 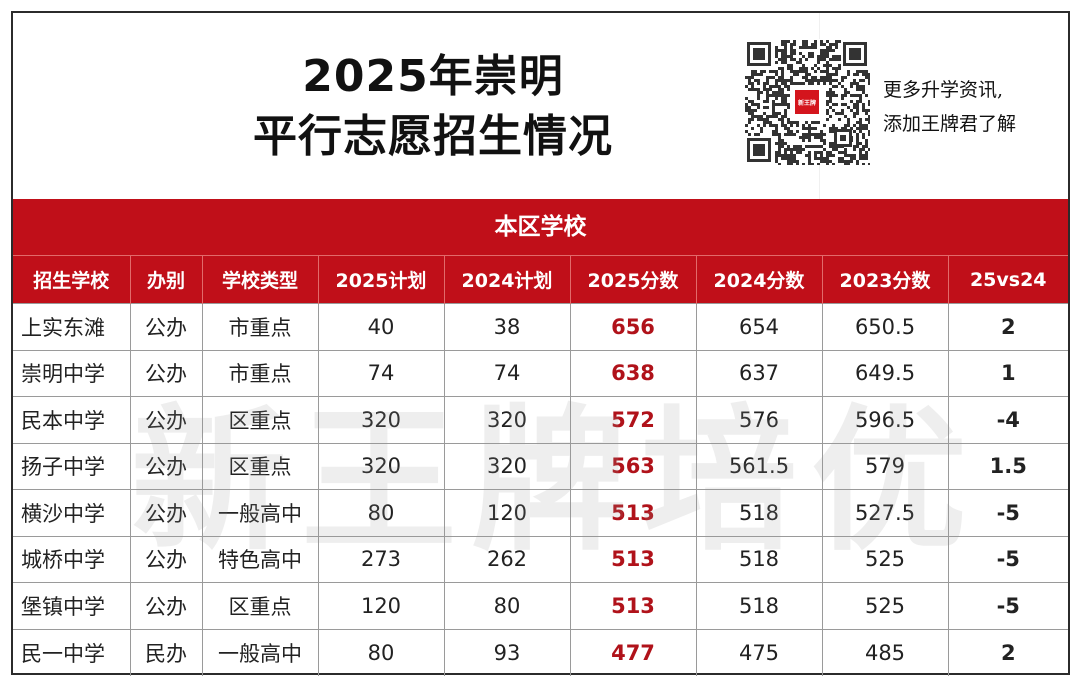 I want to click on qr-logo-text: 新王牌, so click(x=807, y=103).